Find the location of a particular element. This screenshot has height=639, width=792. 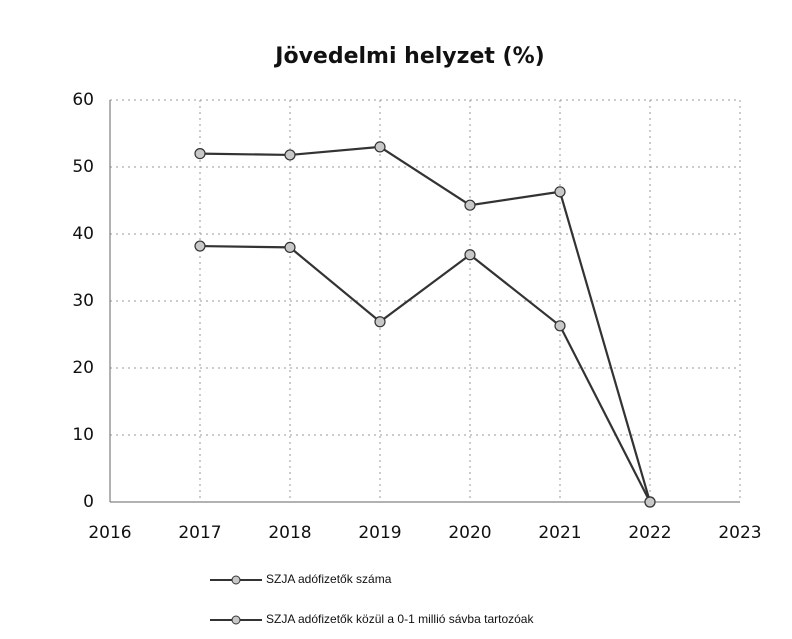

x-tick-label: 2022 is located at coordinates (649, 533).